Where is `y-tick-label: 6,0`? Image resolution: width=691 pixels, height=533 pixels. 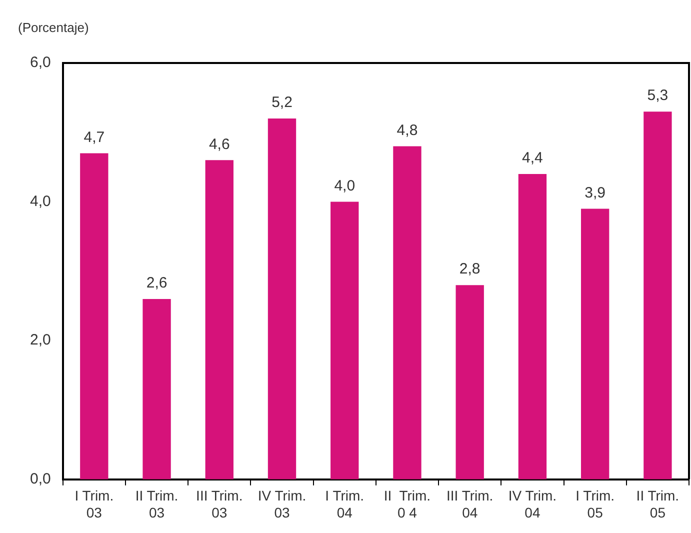 y-tick-label: 6,0 is located at coordinates (40, 63).